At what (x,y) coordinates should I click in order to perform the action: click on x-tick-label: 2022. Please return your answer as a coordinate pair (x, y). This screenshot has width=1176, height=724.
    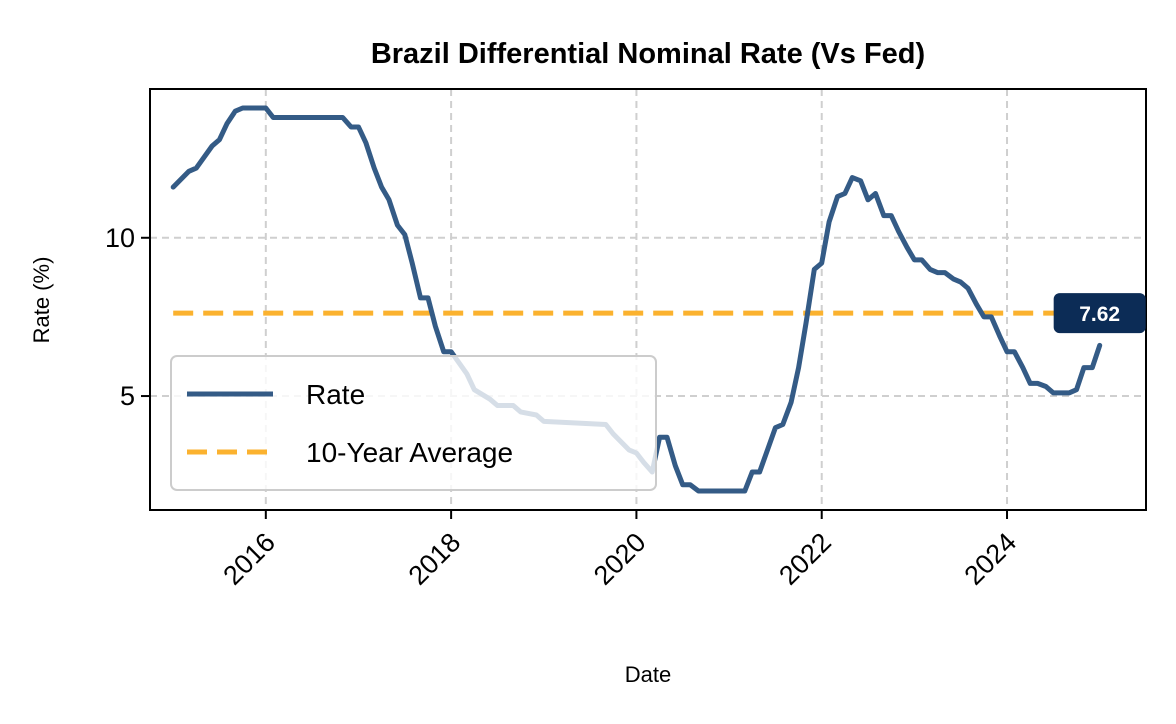
    Looking at the image, I should click on (805, 559).